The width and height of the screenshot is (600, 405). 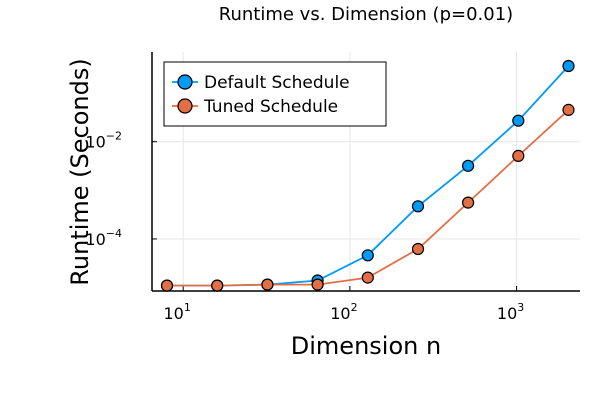 I want to click on x-tick-label-exponent: 1, so click(x=187, y=307).